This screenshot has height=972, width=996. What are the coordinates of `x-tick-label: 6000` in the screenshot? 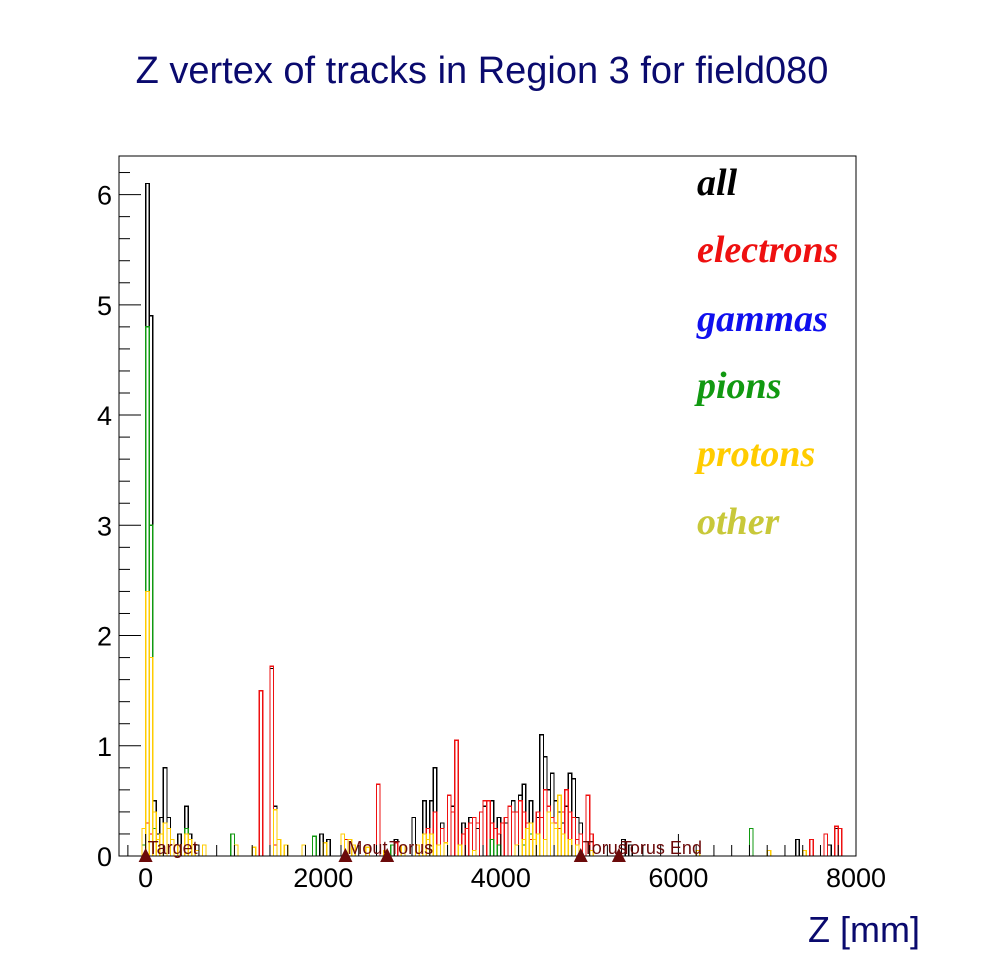 It's located at (678, 878).